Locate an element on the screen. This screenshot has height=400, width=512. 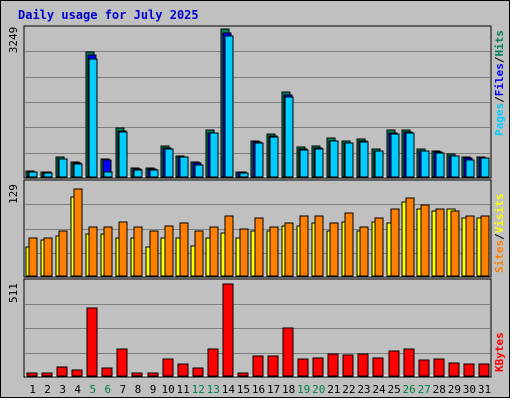
legend-middle: Sites/Visits is located at coordinates (499, 234).